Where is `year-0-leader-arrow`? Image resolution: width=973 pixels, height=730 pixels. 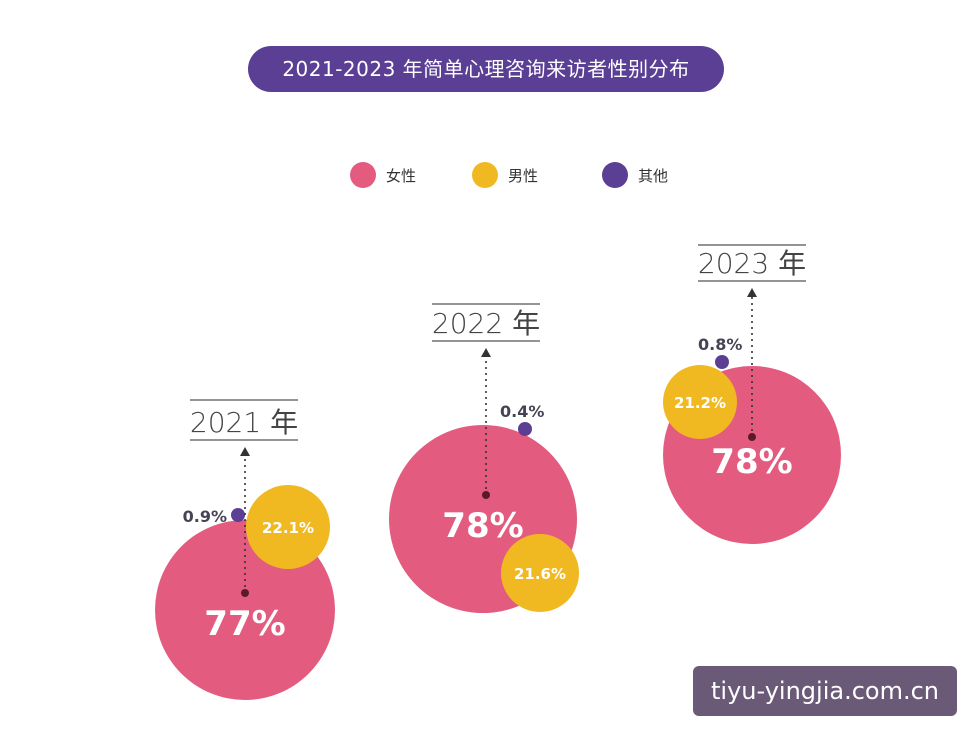
year-0-leader-arrow is located at coordinates (245, 451).